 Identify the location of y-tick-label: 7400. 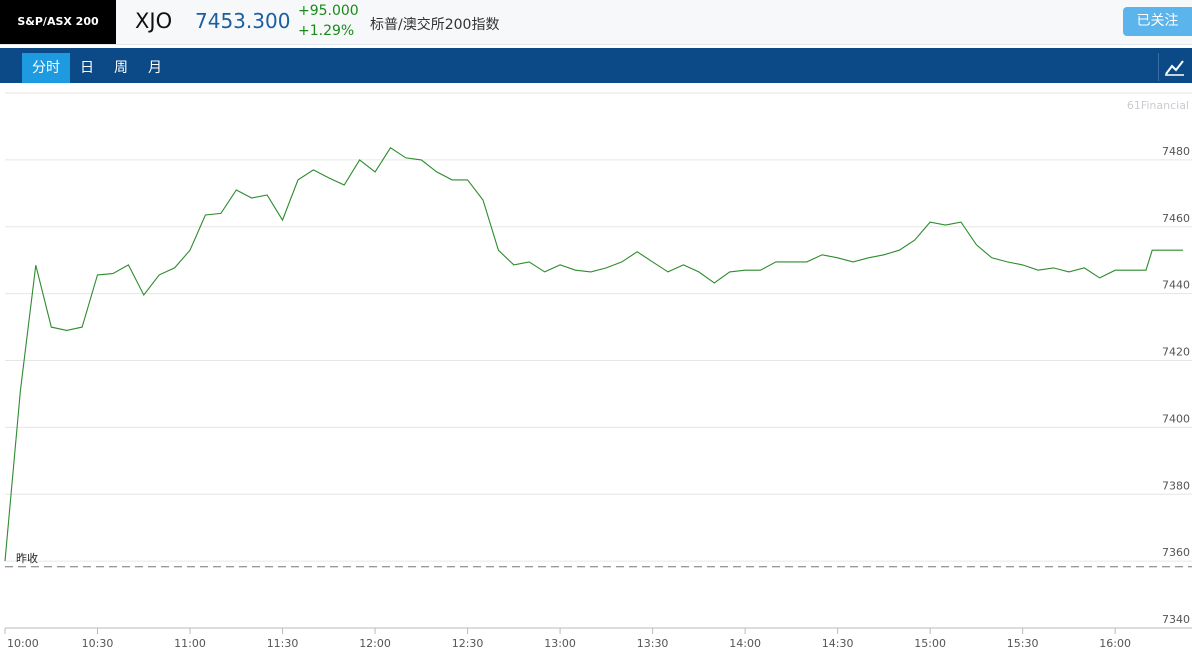
(1176, 418).